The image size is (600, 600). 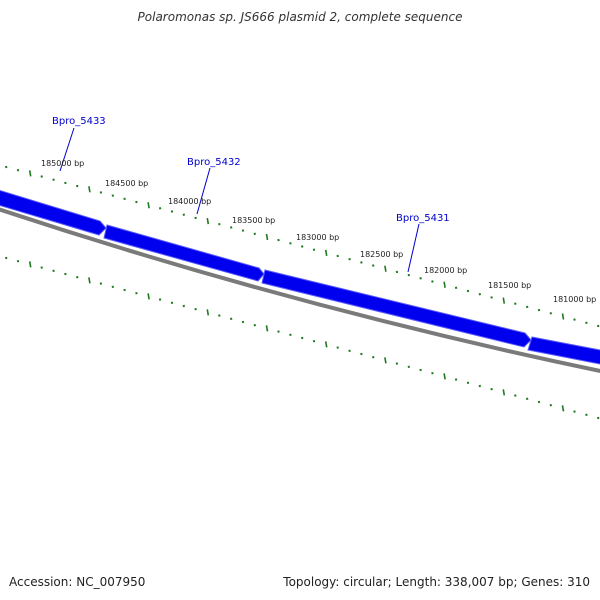 I want to click on position-label-181000: 181000 bp, so click(x=574, y=299).